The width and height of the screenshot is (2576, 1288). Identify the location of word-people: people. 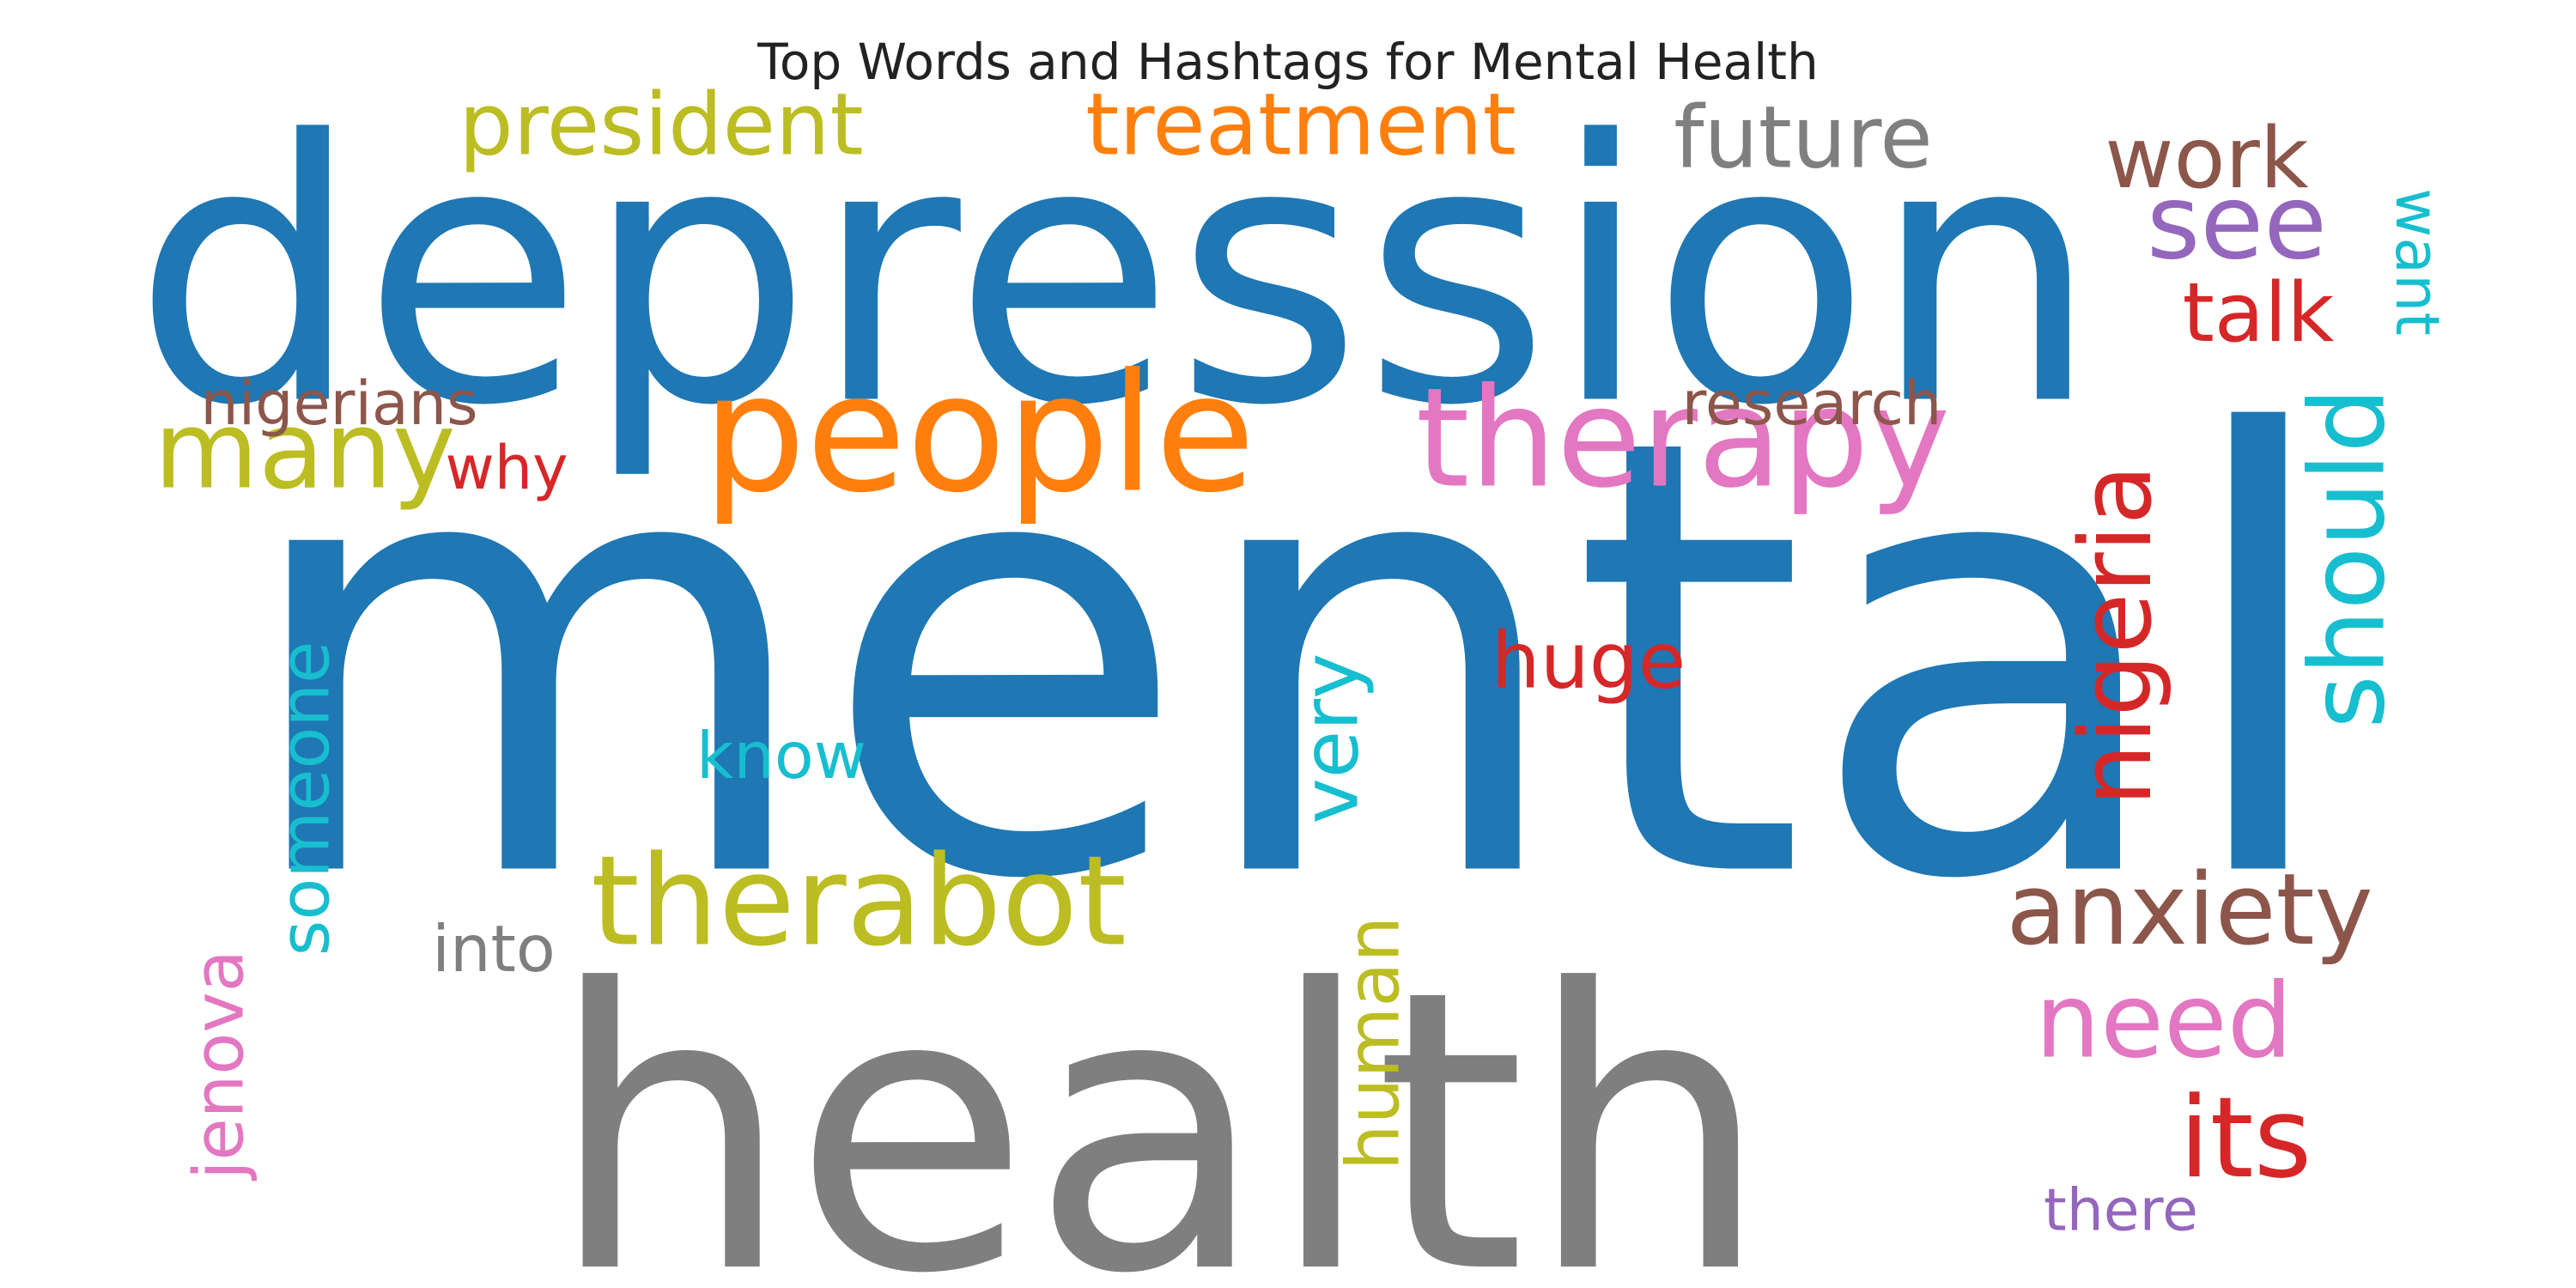
(979, 434).